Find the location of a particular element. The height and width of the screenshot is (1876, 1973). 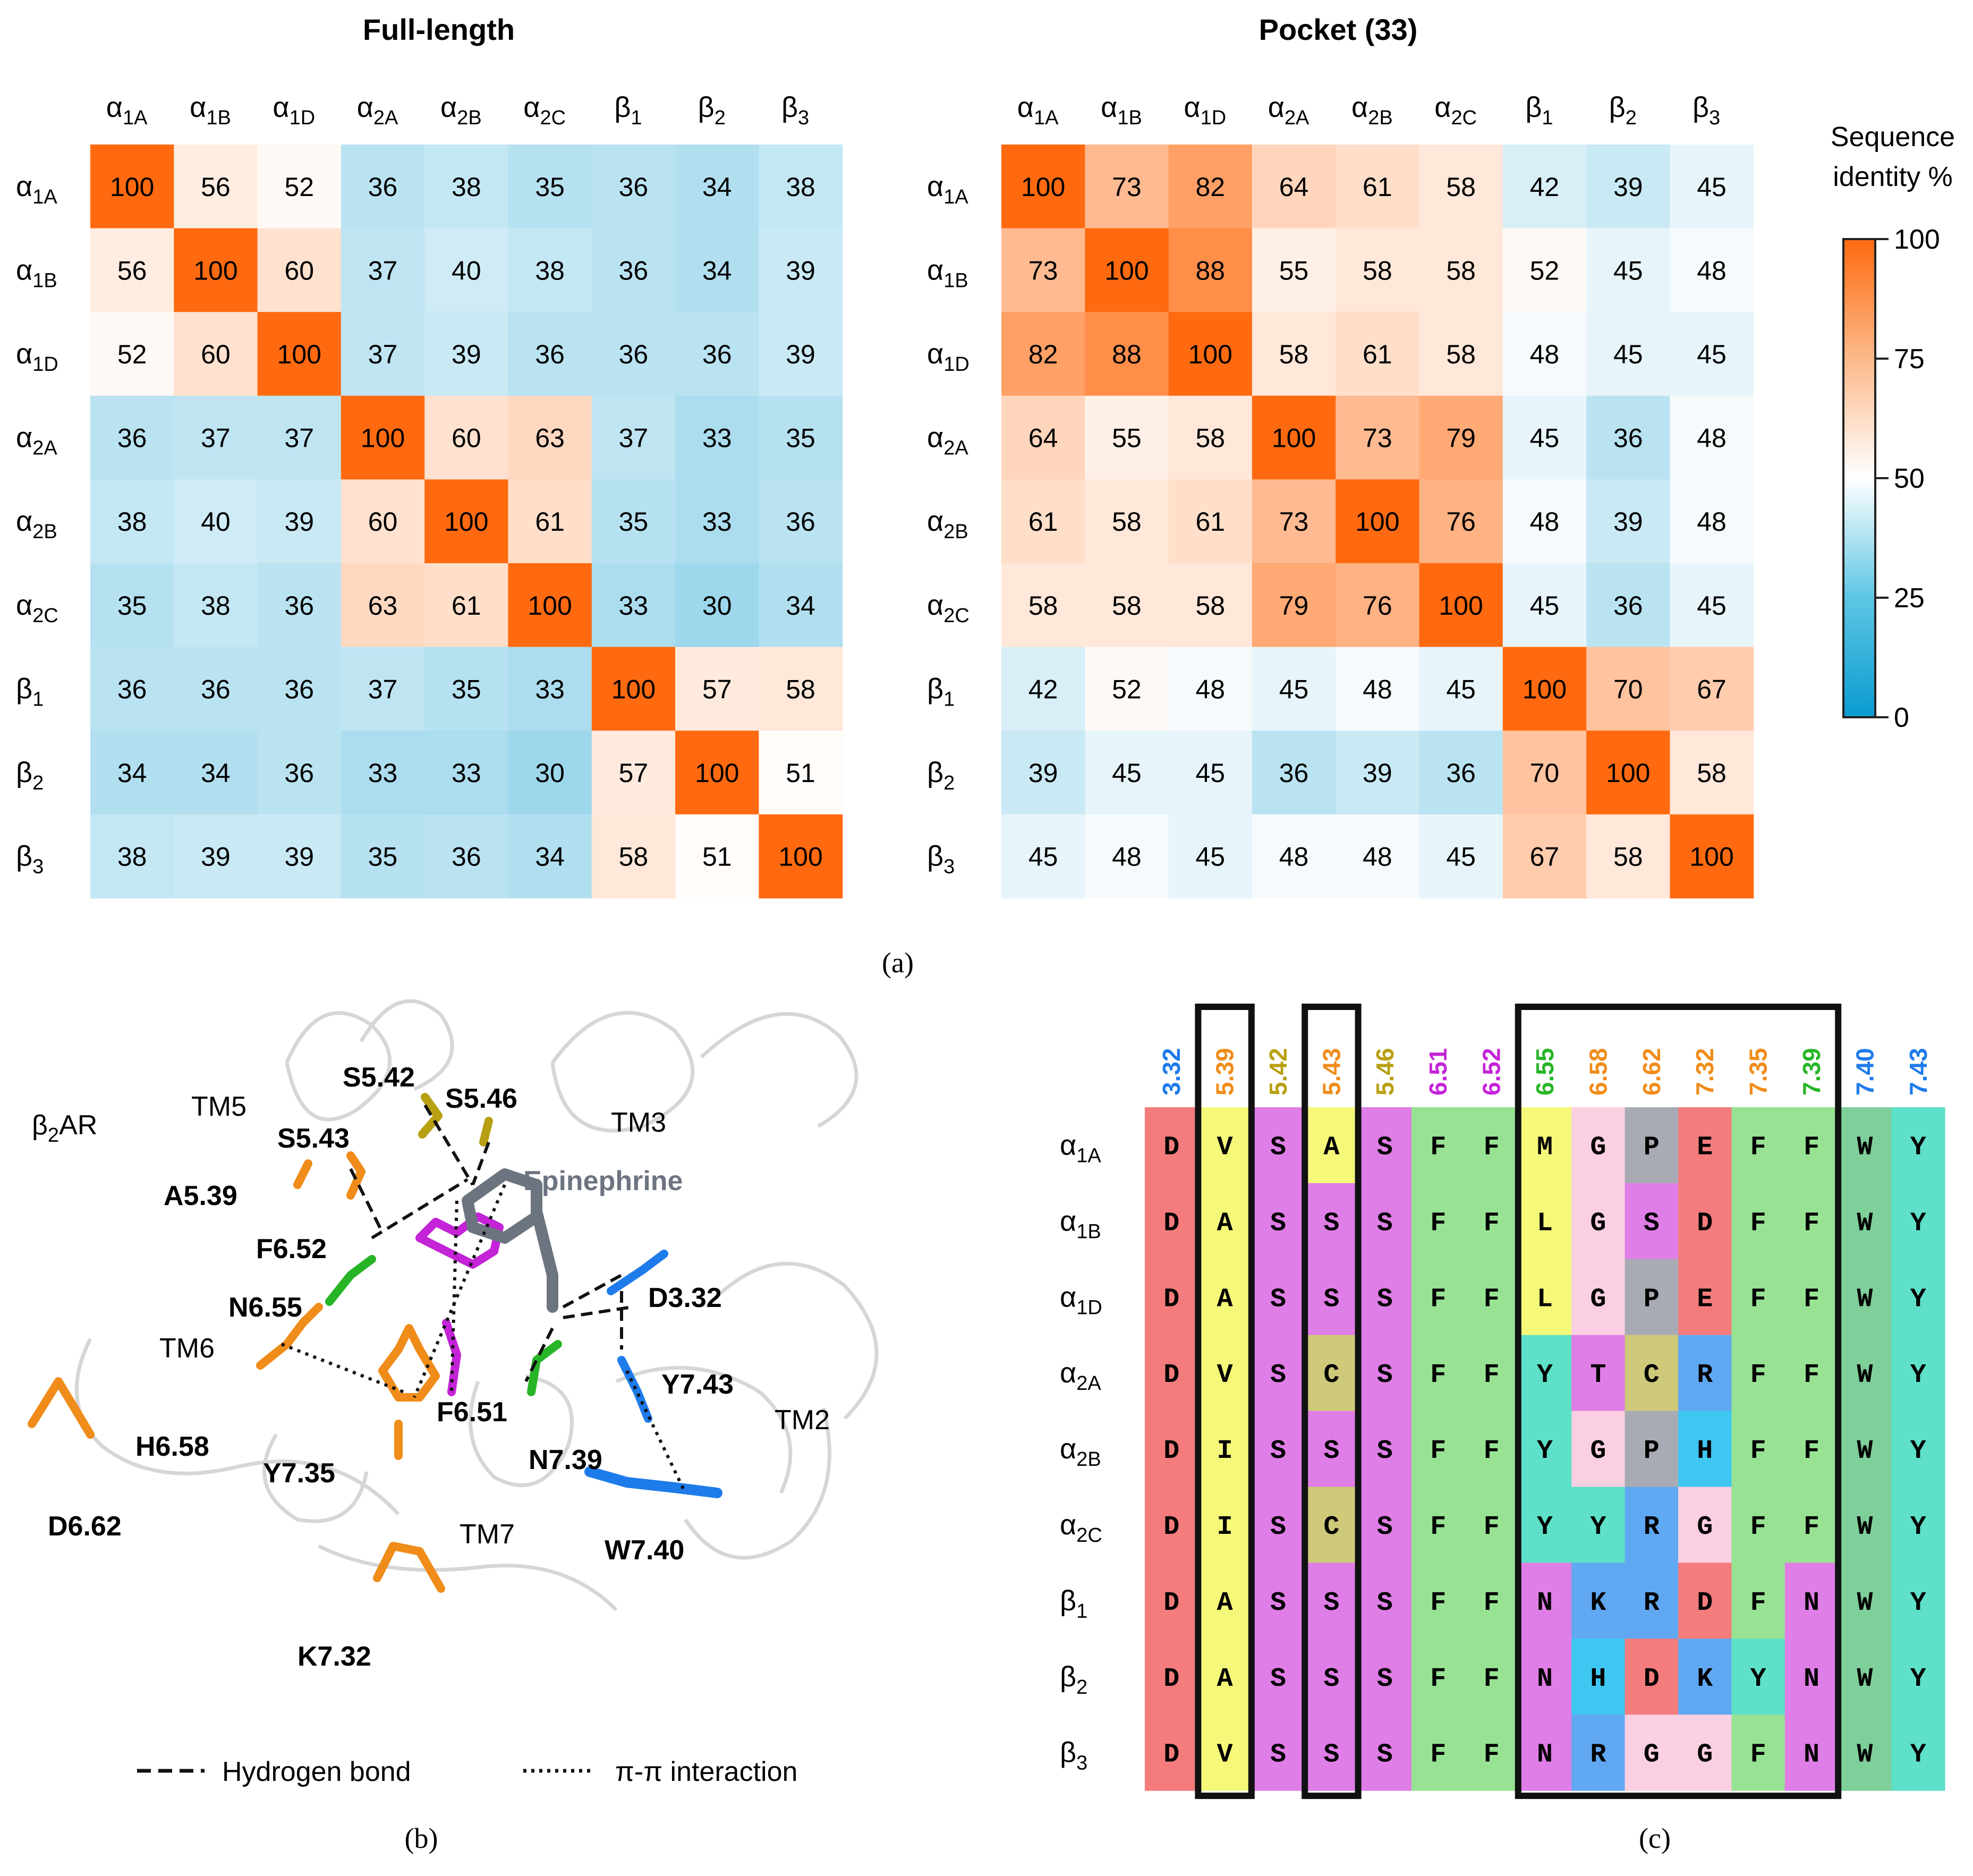

heatmap-col-label-sub: 1 is located at coordinates (636, 118).